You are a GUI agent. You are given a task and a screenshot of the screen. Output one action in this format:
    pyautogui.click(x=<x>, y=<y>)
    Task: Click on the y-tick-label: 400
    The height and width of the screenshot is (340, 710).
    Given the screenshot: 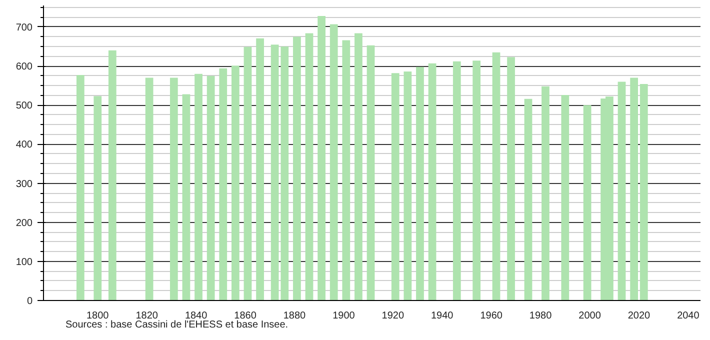 What is the action you would take?
    pyautogui.click(x=24, y=145)
    